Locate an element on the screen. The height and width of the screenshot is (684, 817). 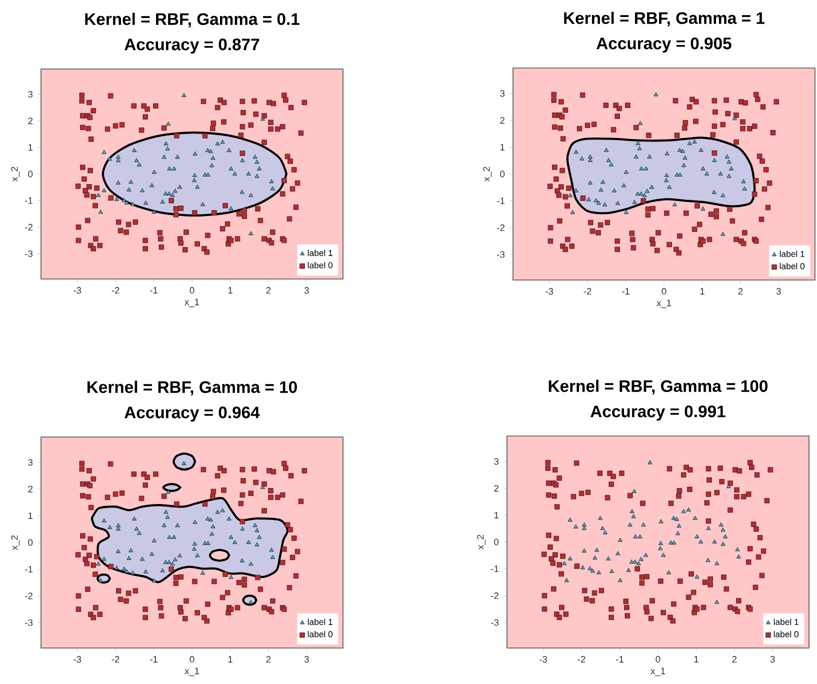
chart-subtitle: Accuracy = 0.964 is located at coordinates (192, 414).